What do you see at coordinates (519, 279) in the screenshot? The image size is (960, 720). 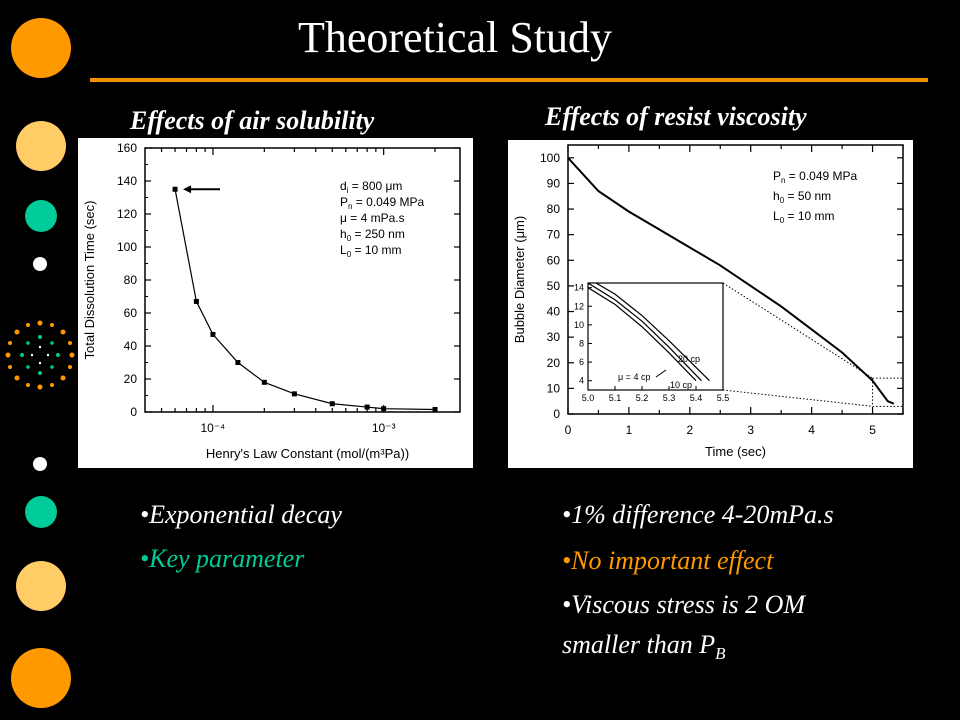 I see `chart2-ylabel: Bubble Diameter (μm)` at bounding box center [519, 279].